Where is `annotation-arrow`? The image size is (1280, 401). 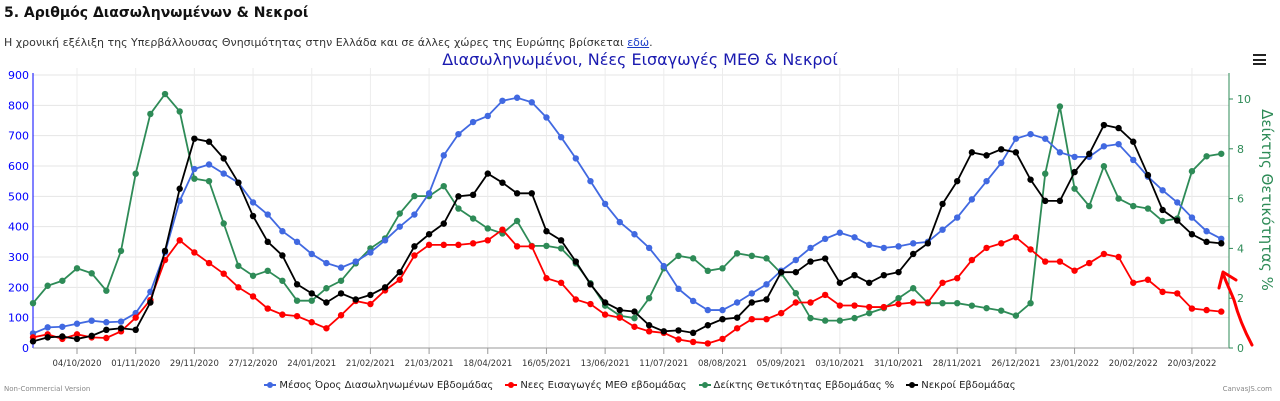 annotation-arrow is located at coordinates (1238, 310).